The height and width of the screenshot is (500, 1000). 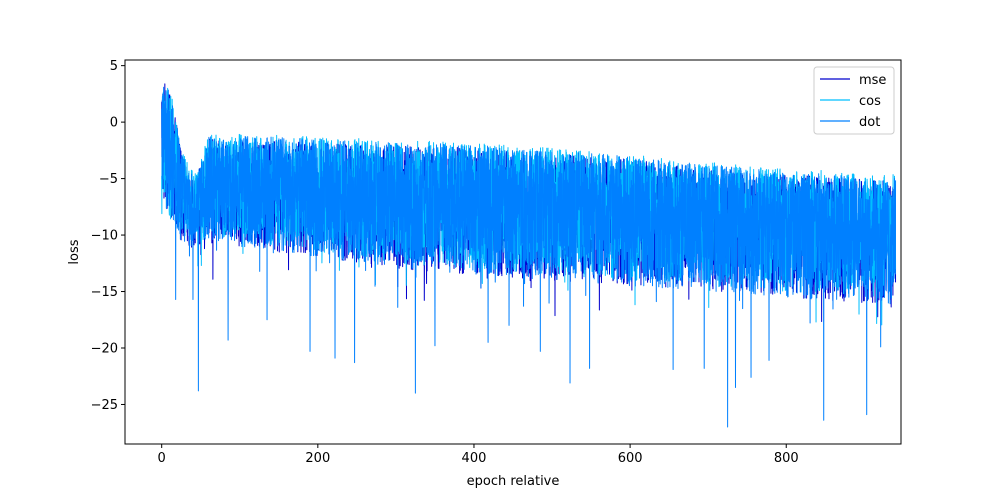 I want to click on y-tick-label: −5, so click(x=108, y=179).